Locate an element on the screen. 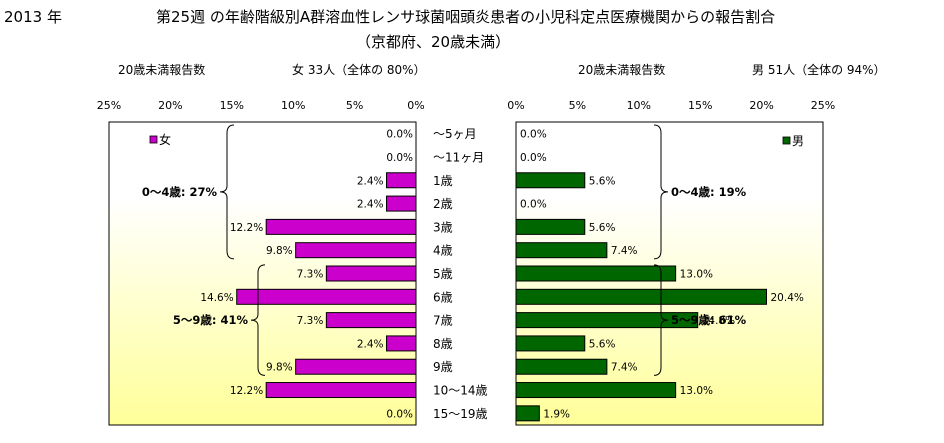 Image resolution: width=944 pixels, height=443 pixels. age-category-label: 8歳 is located at coordinates (443, 344).